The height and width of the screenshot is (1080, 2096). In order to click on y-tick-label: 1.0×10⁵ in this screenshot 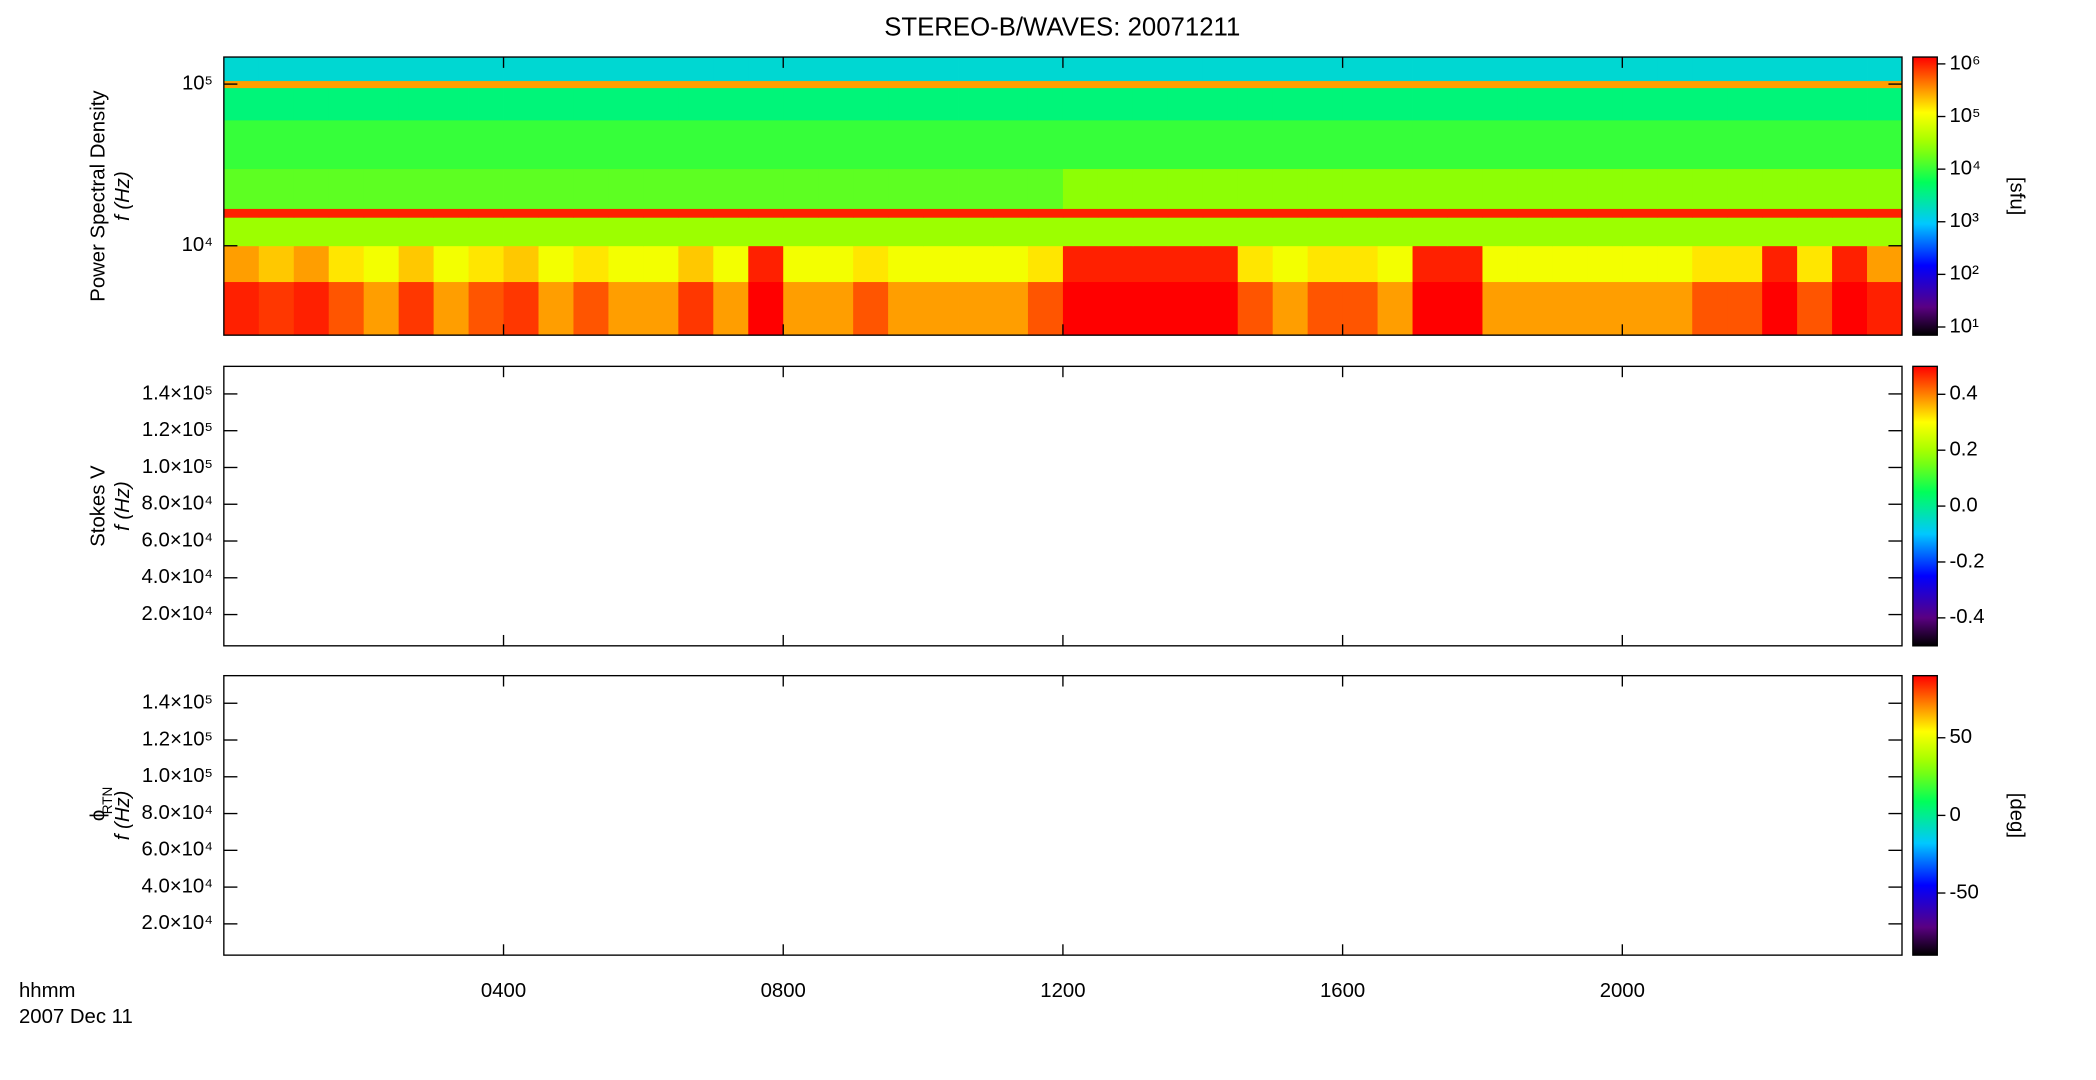, I will do `click(177, 467)`.